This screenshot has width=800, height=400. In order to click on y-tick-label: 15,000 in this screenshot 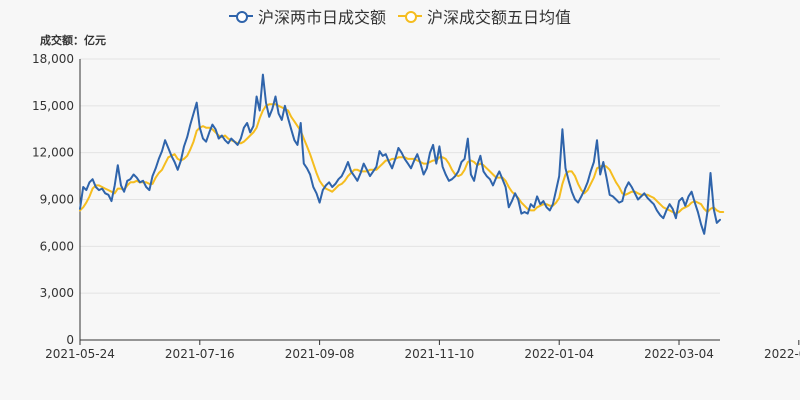, I will do `click(53, 106)`.